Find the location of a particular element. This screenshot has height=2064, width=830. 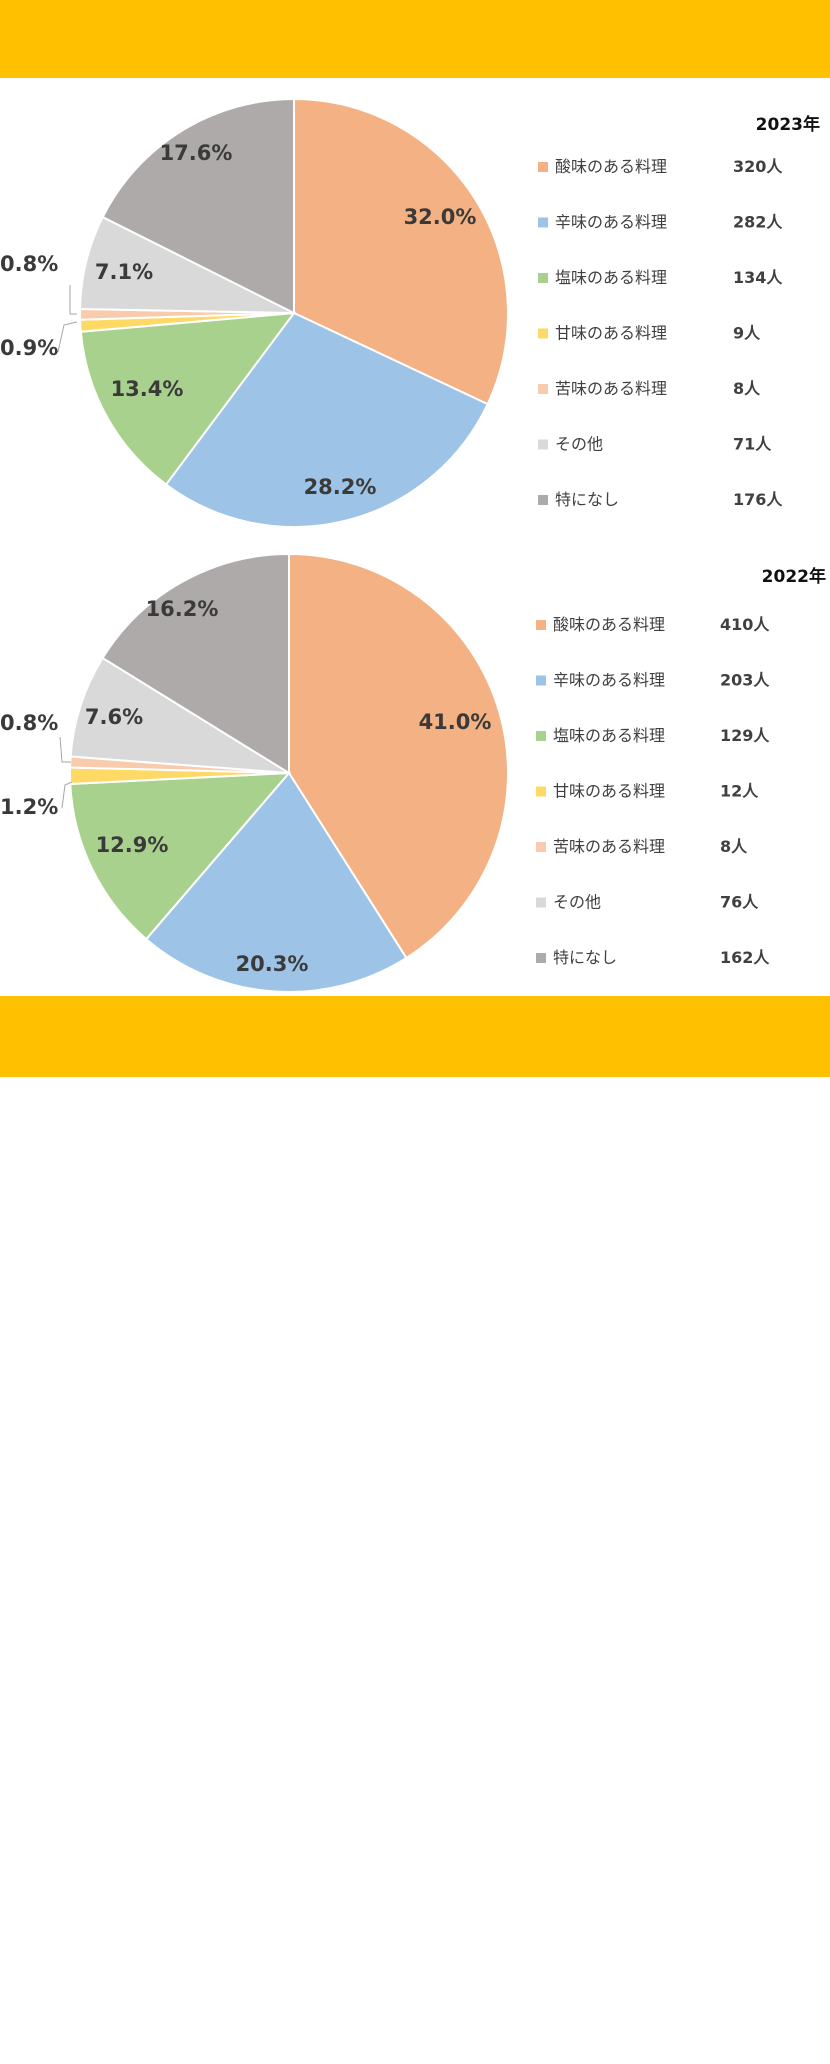

data-label-salty: 13.4% is located at coordinates (147, 389).